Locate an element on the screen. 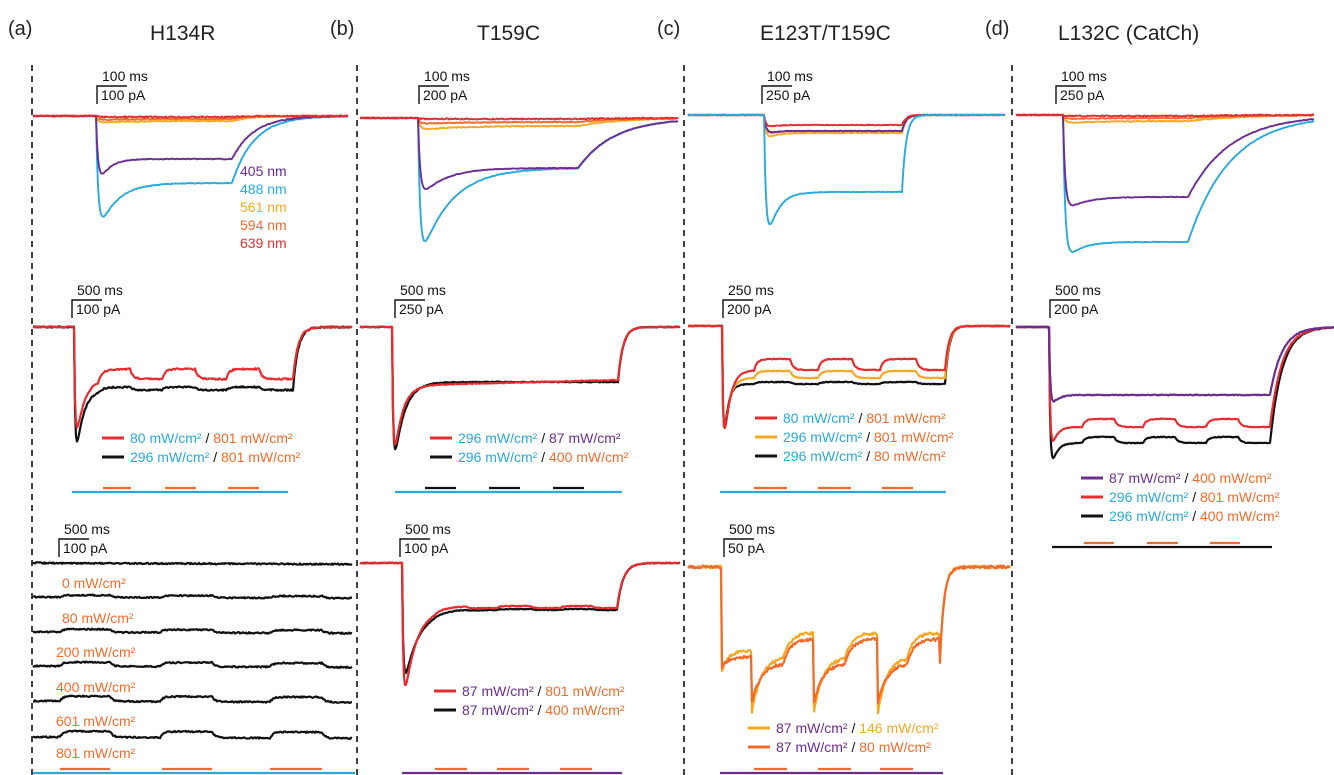 The width and height of the screenshot is (1334, 775). panel-label-a: (a) is located at coordinates (20, 29).